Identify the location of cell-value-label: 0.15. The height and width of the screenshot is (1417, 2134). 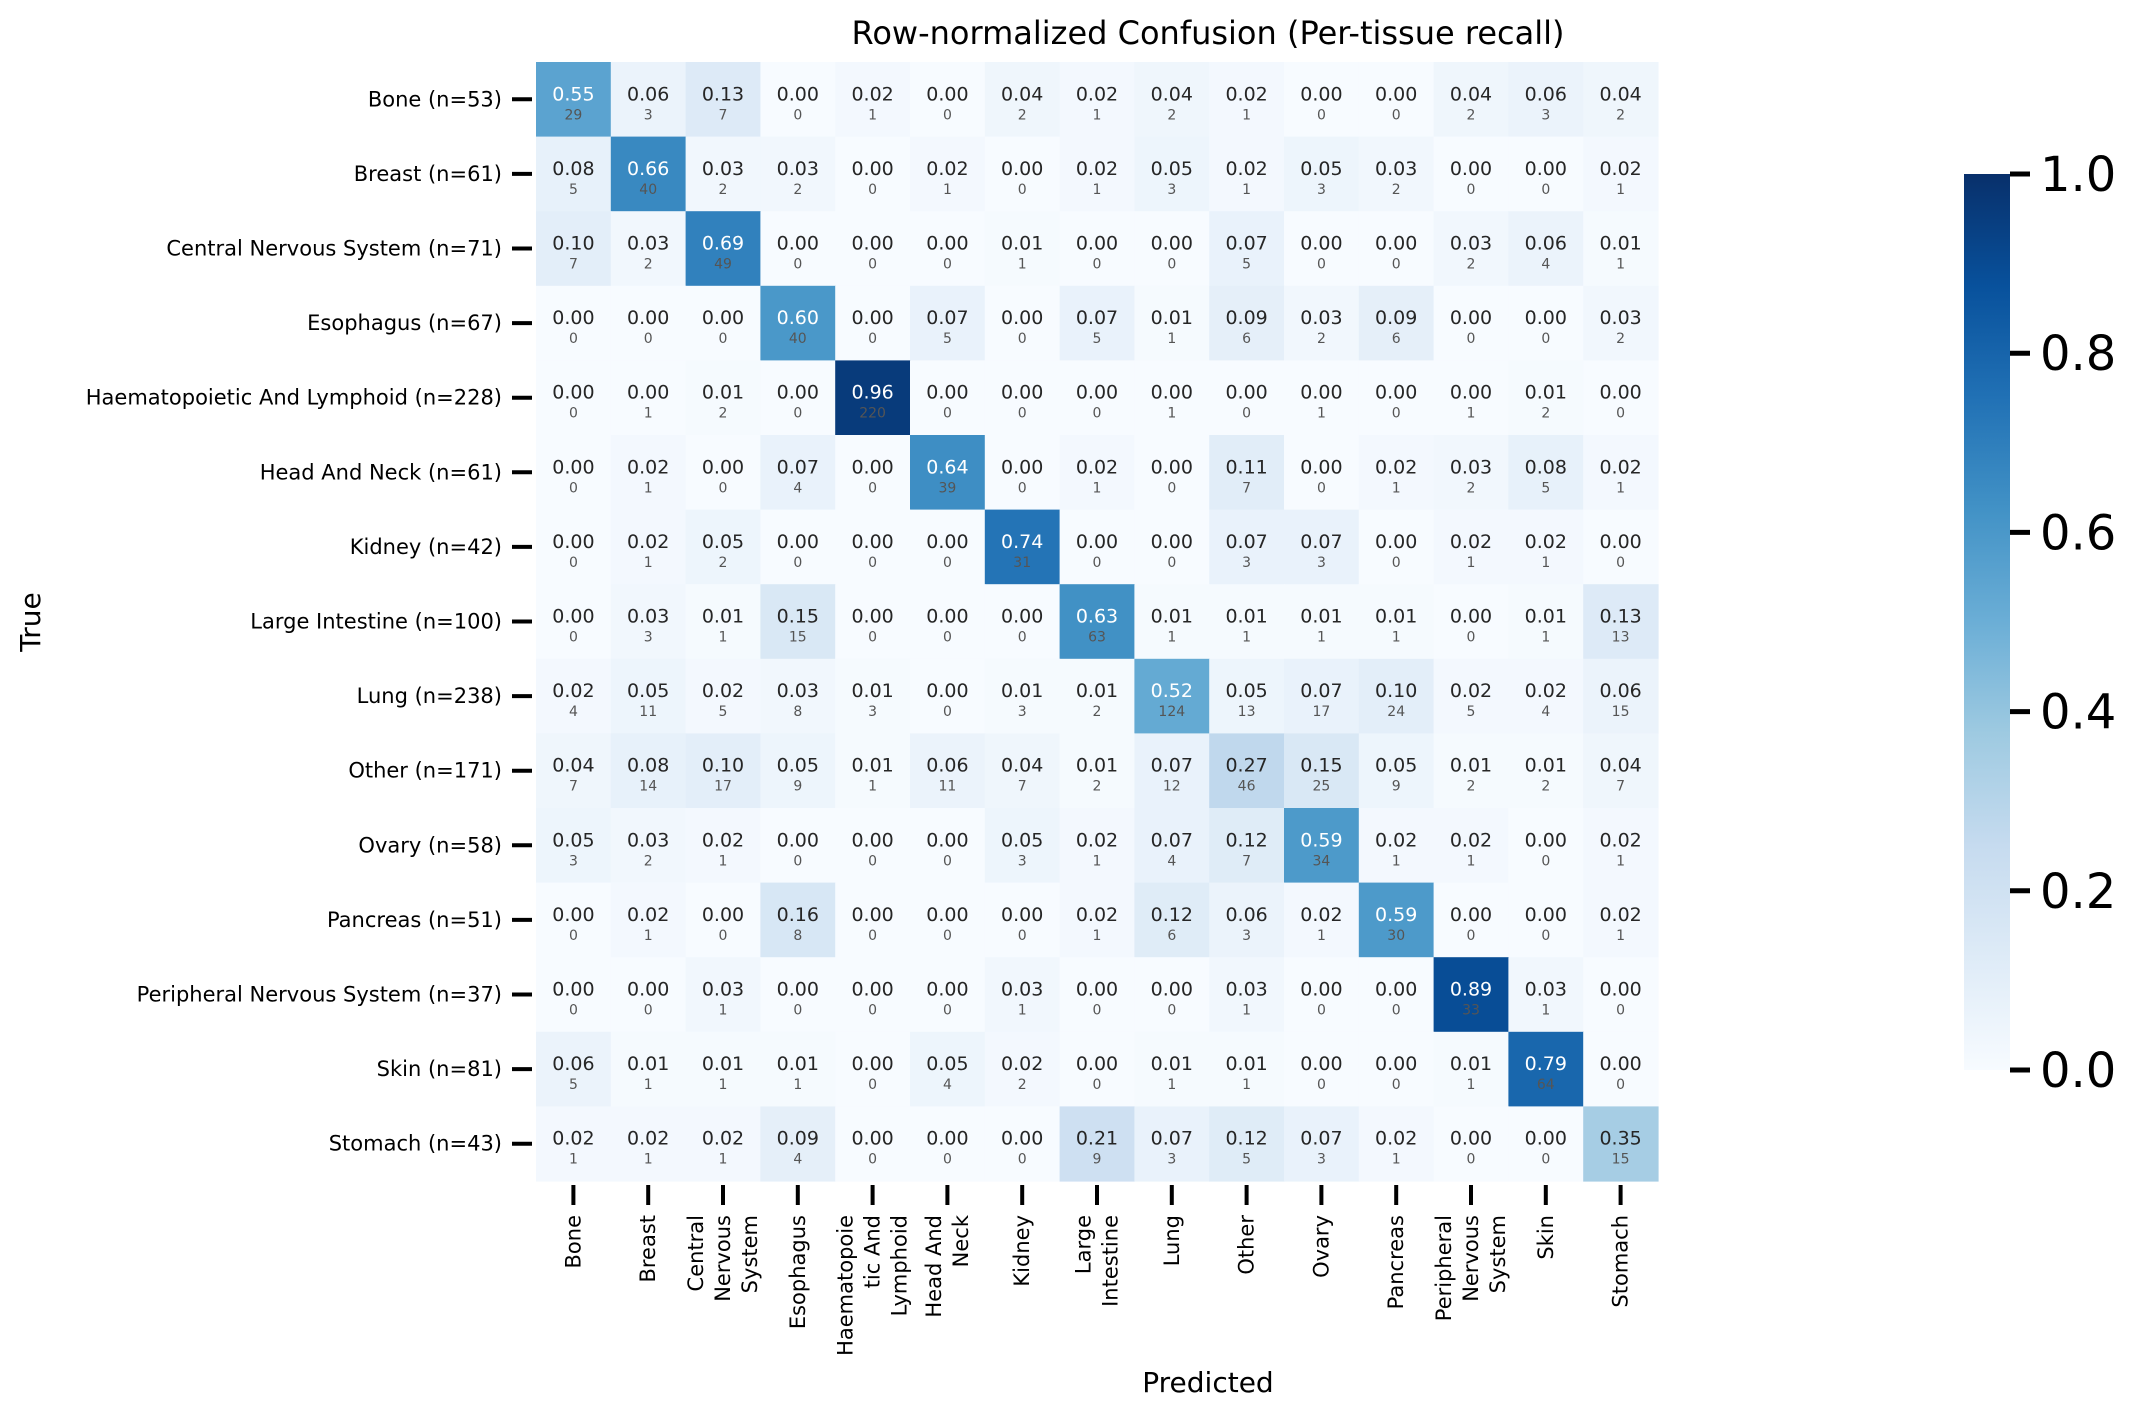
(798, 617).